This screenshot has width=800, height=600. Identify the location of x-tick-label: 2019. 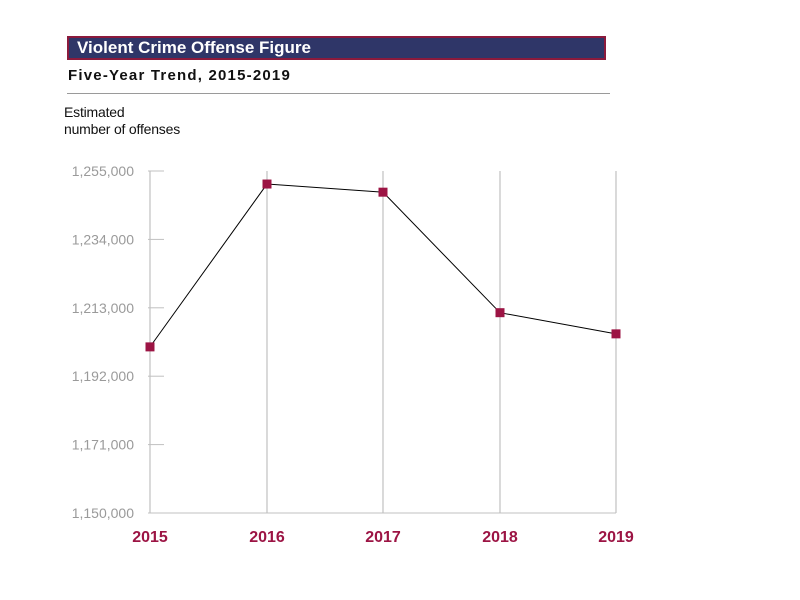
(616, 537).